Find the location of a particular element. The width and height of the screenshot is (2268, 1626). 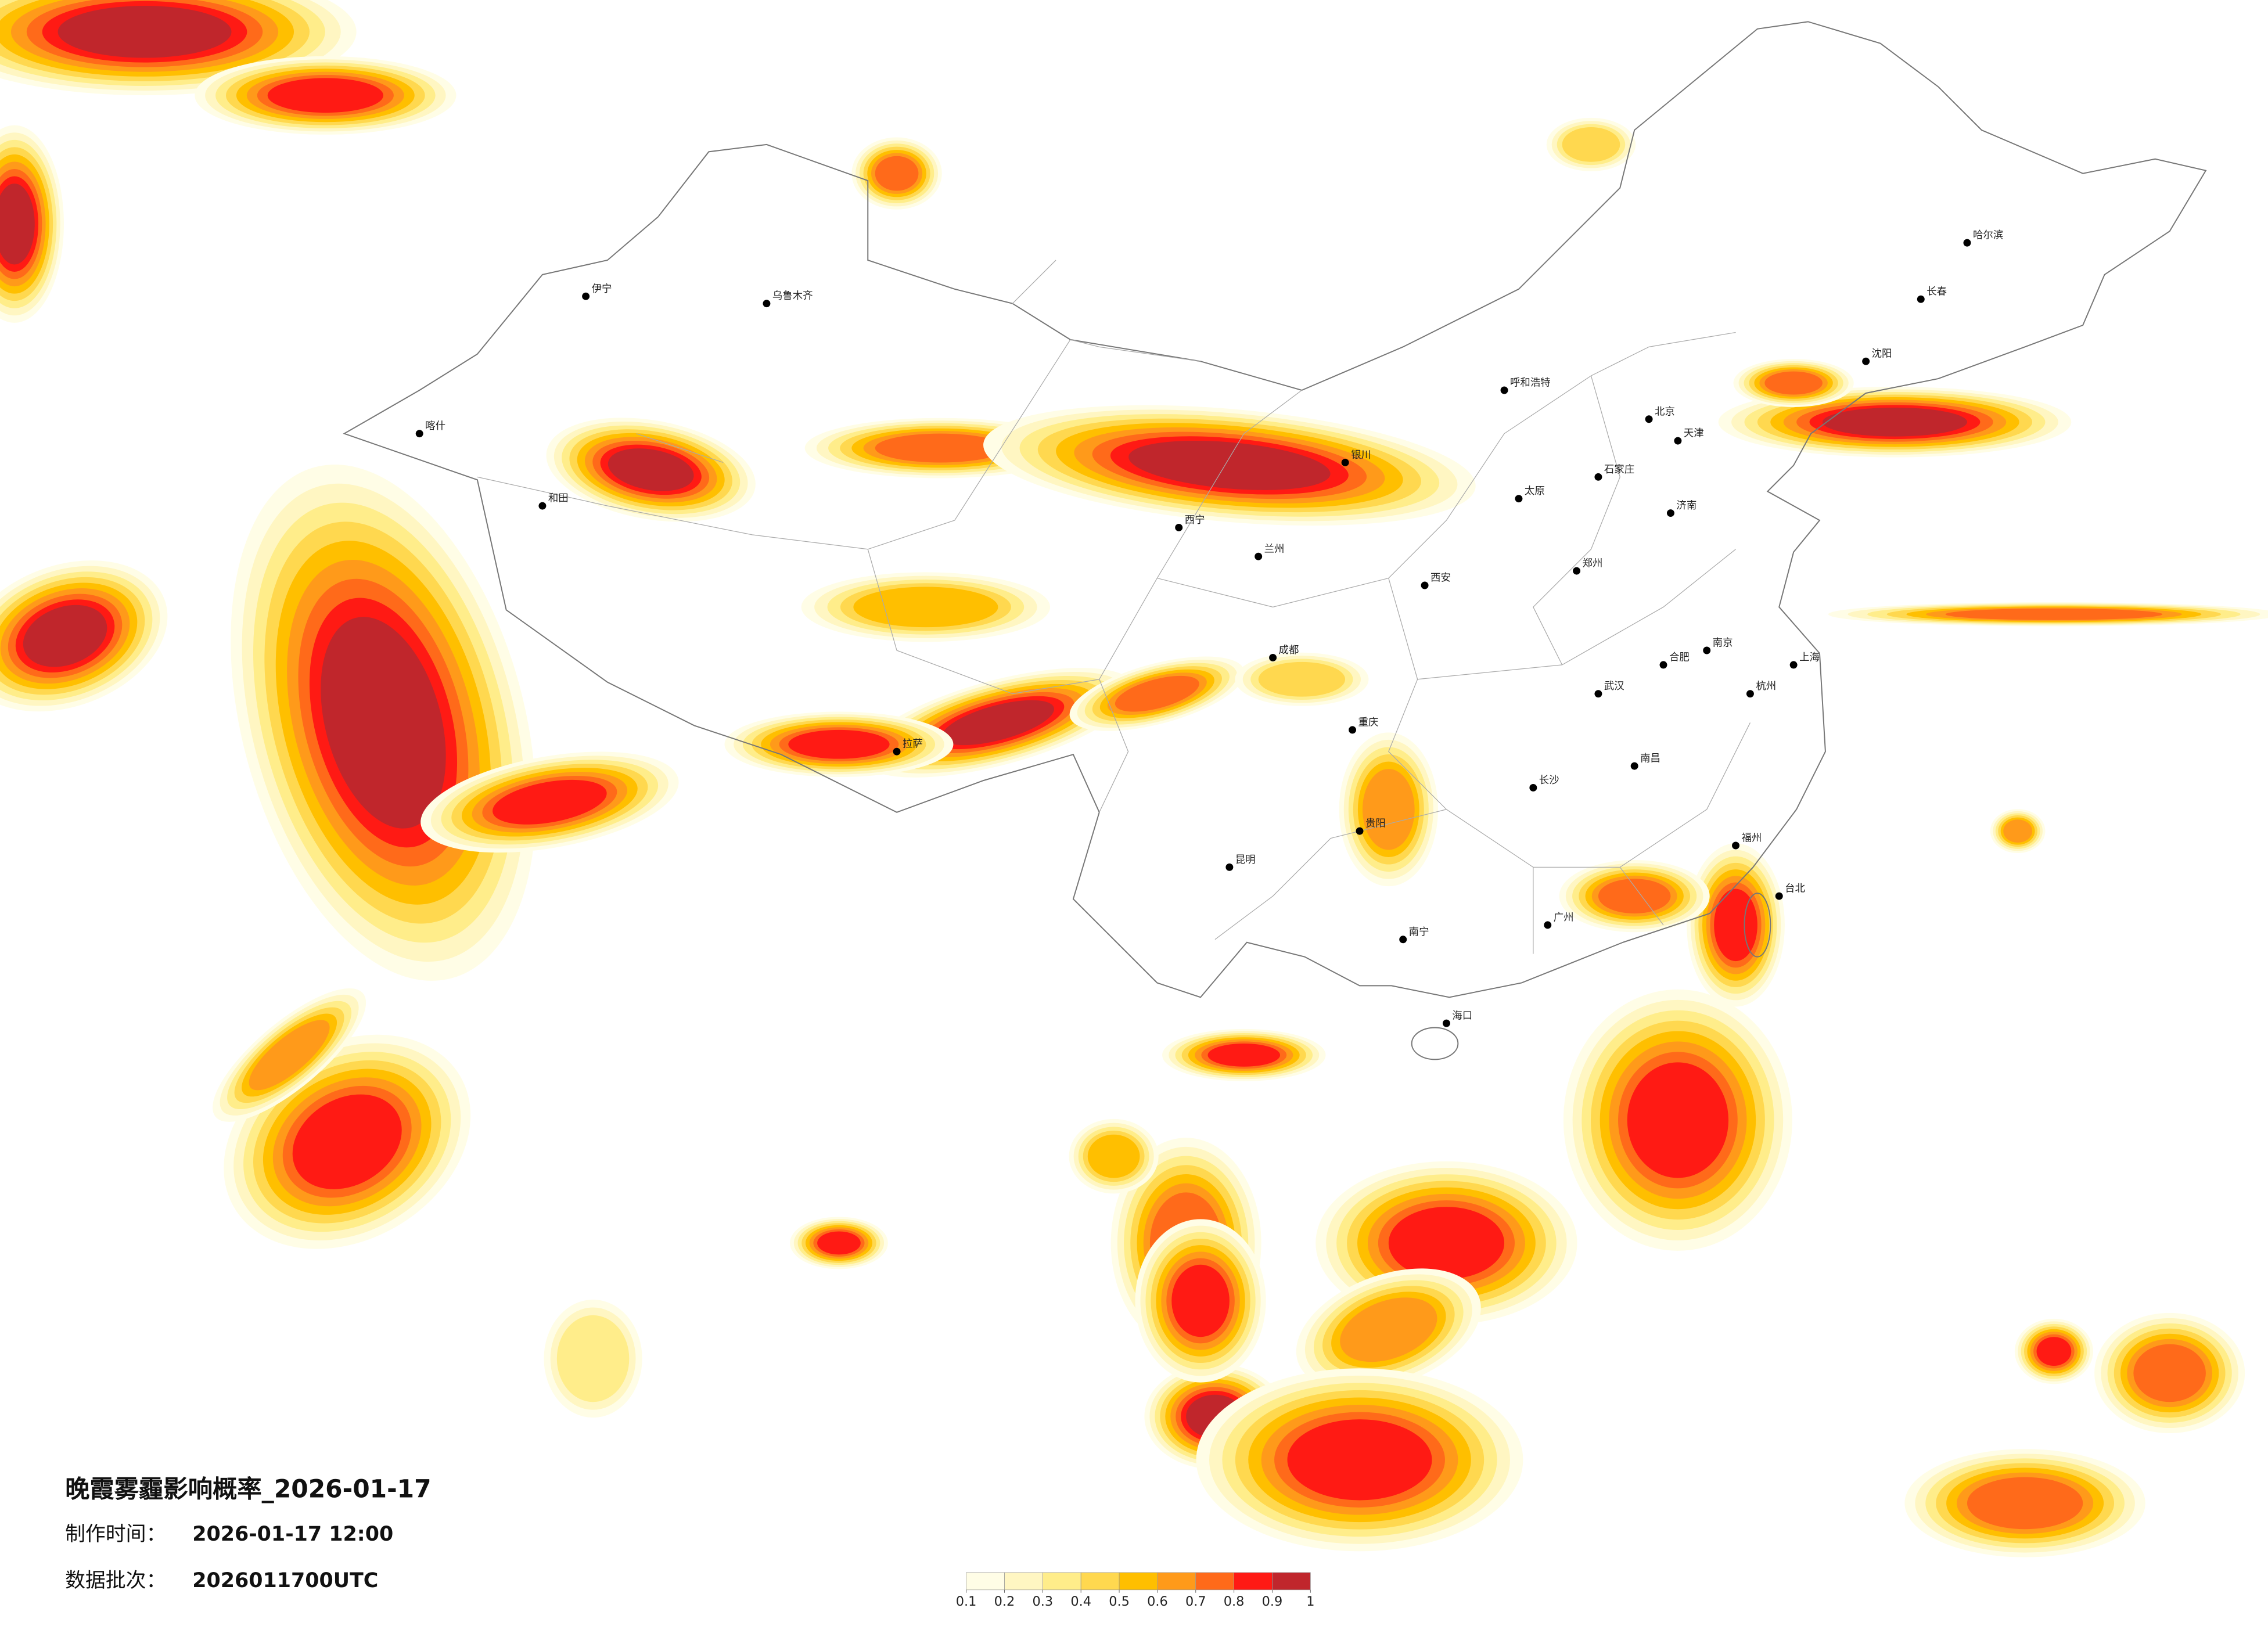

city-label: 喀什 is located at coordinates (435, 426).